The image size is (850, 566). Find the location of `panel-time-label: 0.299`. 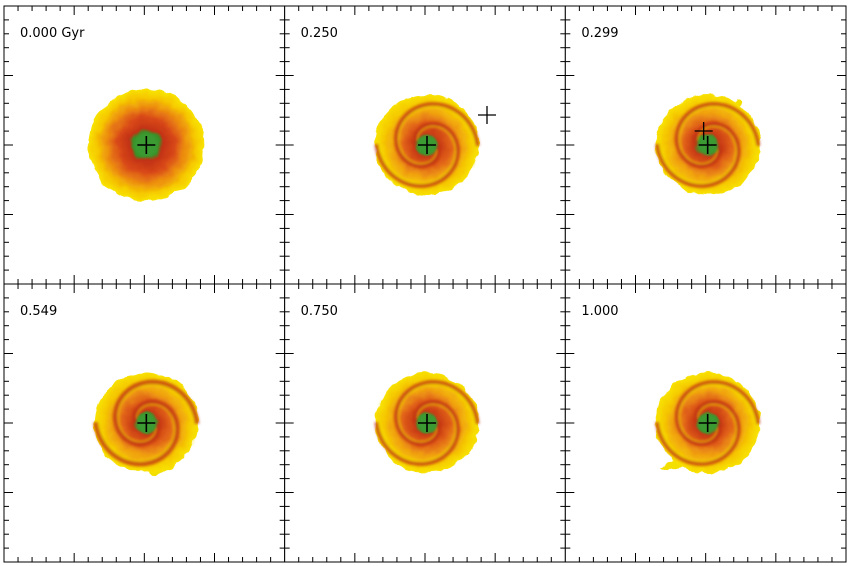

panel-time-label: 0.299 is located at coordinates (599, 33).